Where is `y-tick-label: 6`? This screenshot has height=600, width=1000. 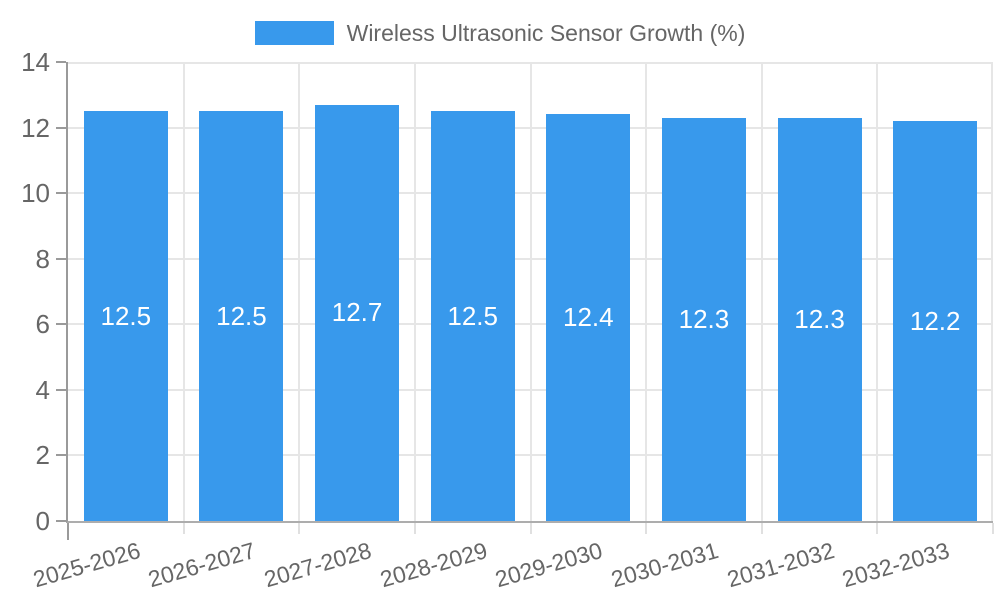
y-tick-label: 6 is located at coordinates (42, 324).